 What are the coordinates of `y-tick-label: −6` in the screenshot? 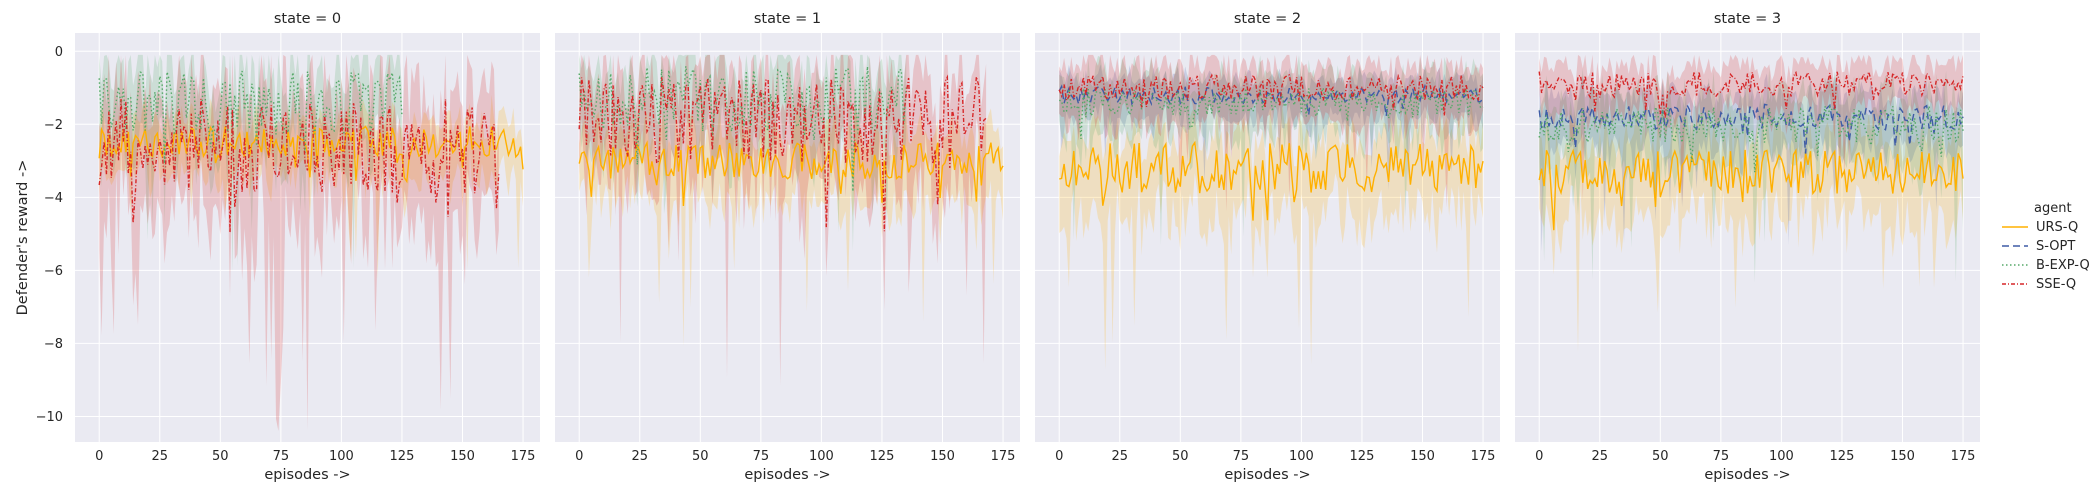 It's located at (53, 271).